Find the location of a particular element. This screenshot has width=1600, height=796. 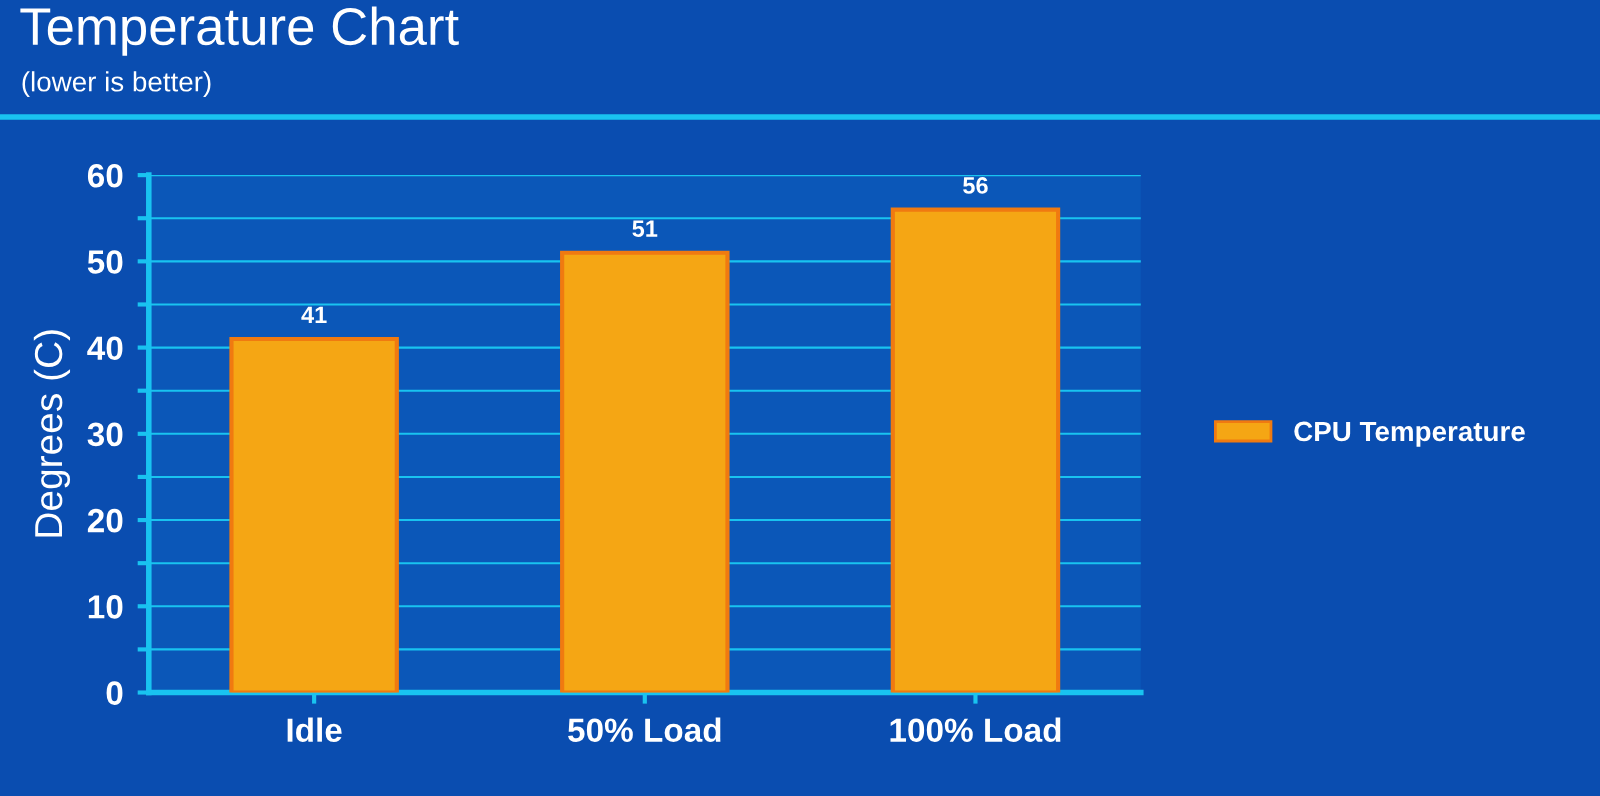

chart-title: Temperature Chart is located at coordinates (239, 31).